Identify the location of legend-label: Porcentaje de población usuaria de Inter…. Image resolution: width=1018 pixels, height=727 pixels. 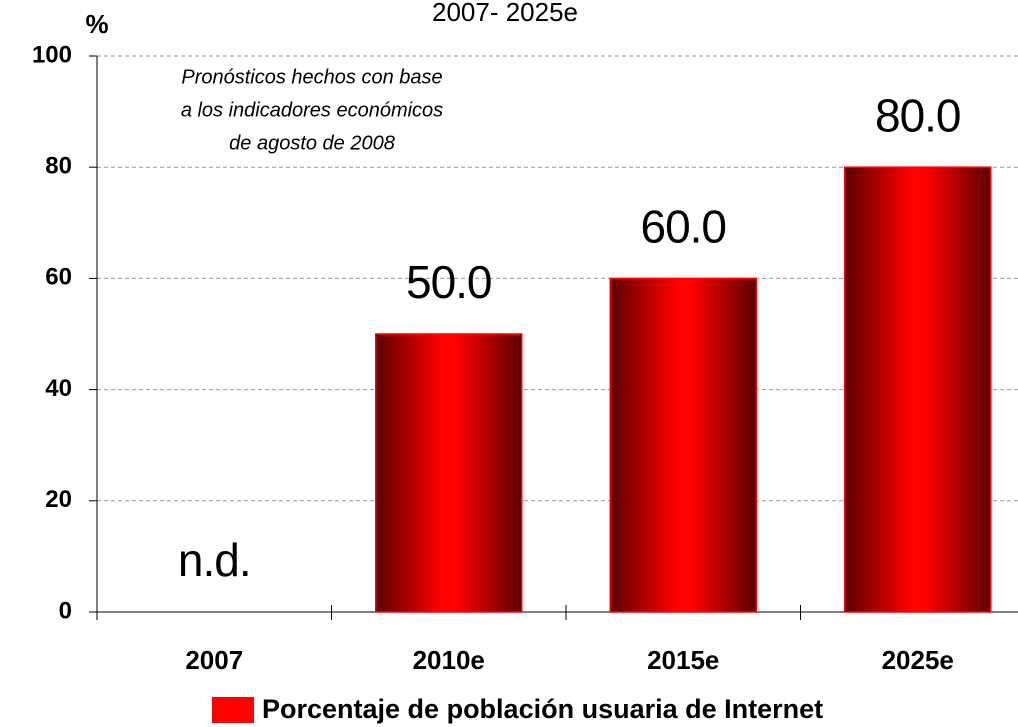
(542, 709).